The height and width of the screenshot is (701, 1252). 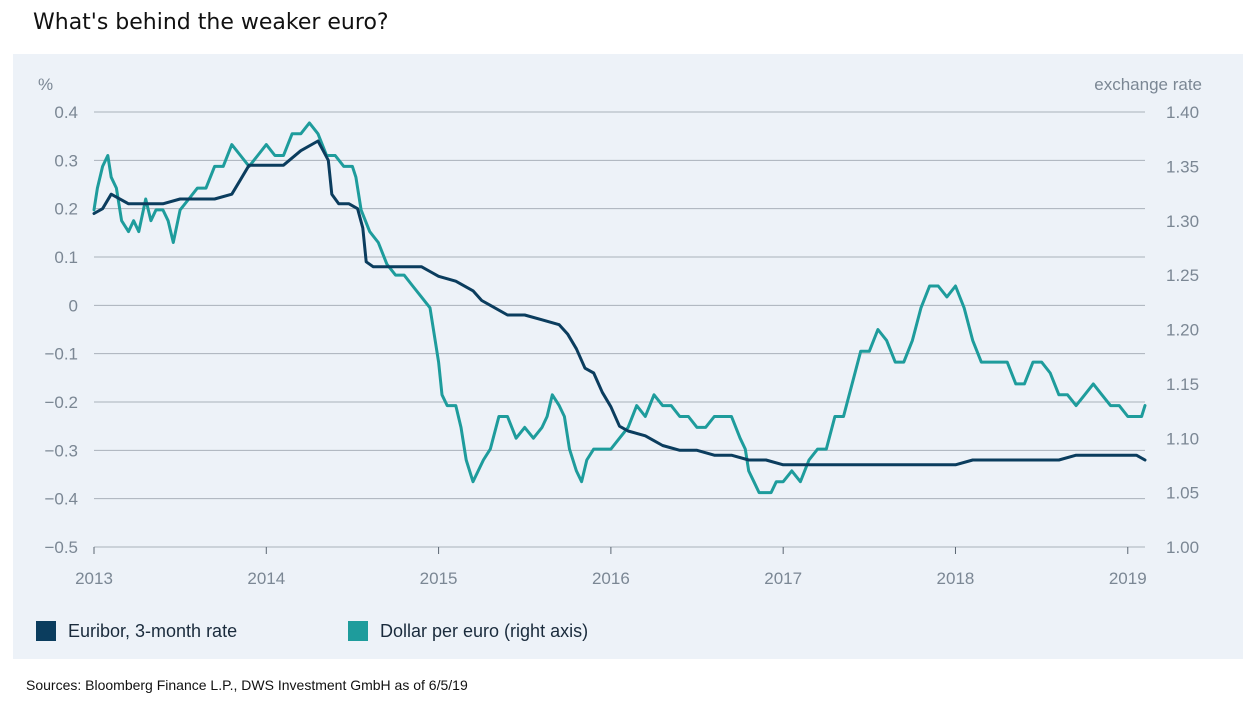 What do you see at coordinates (1182, 166) in the screenshot?
I see `right-tick-label-1: 1.35` at bounding box center [1182, 166].